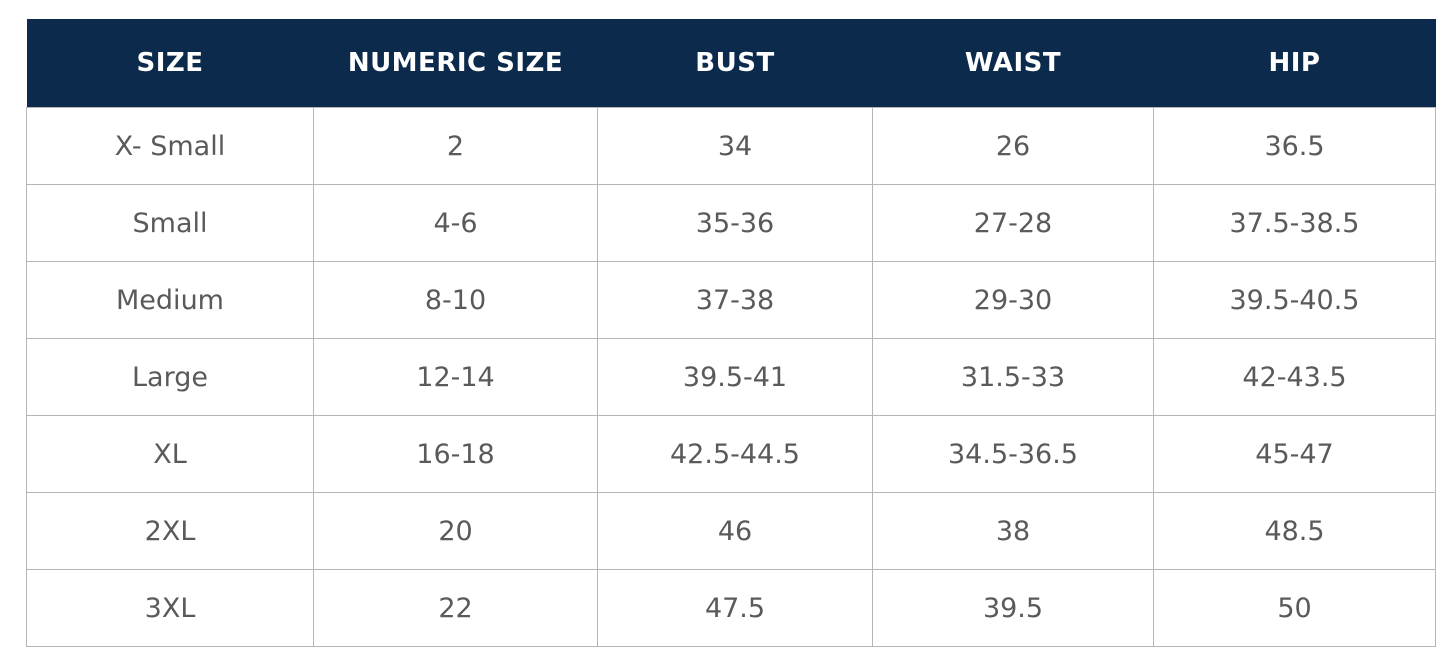  I want to click on table-cell: 42.5-44.5, so click(735, 454).